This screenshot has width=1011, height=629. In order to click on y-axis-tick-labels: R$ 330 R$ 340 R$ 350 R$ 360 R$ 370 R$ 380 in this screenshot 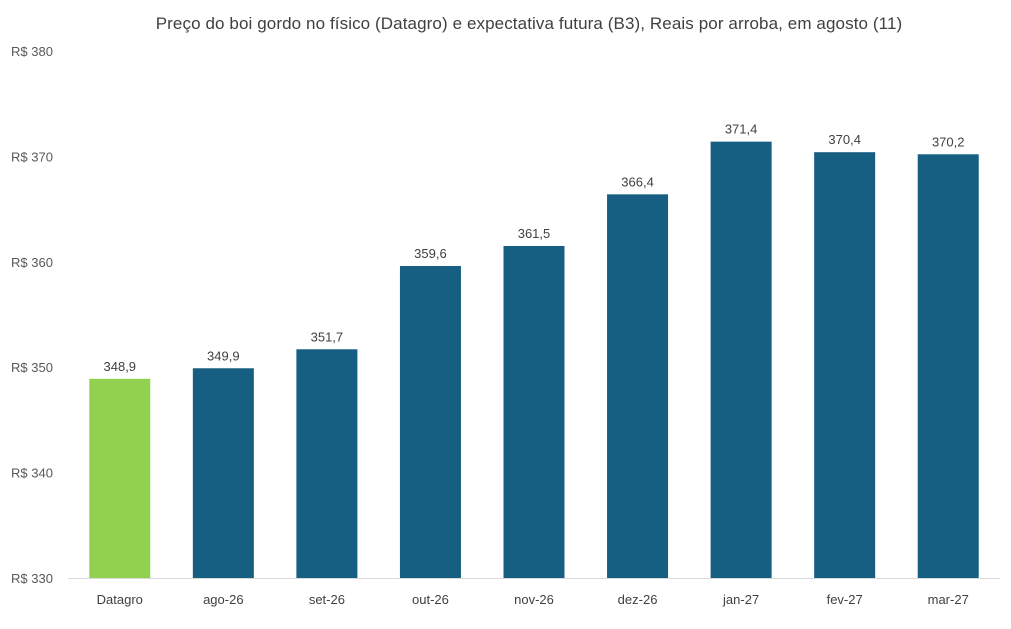, I will do `click(32, 315)`.